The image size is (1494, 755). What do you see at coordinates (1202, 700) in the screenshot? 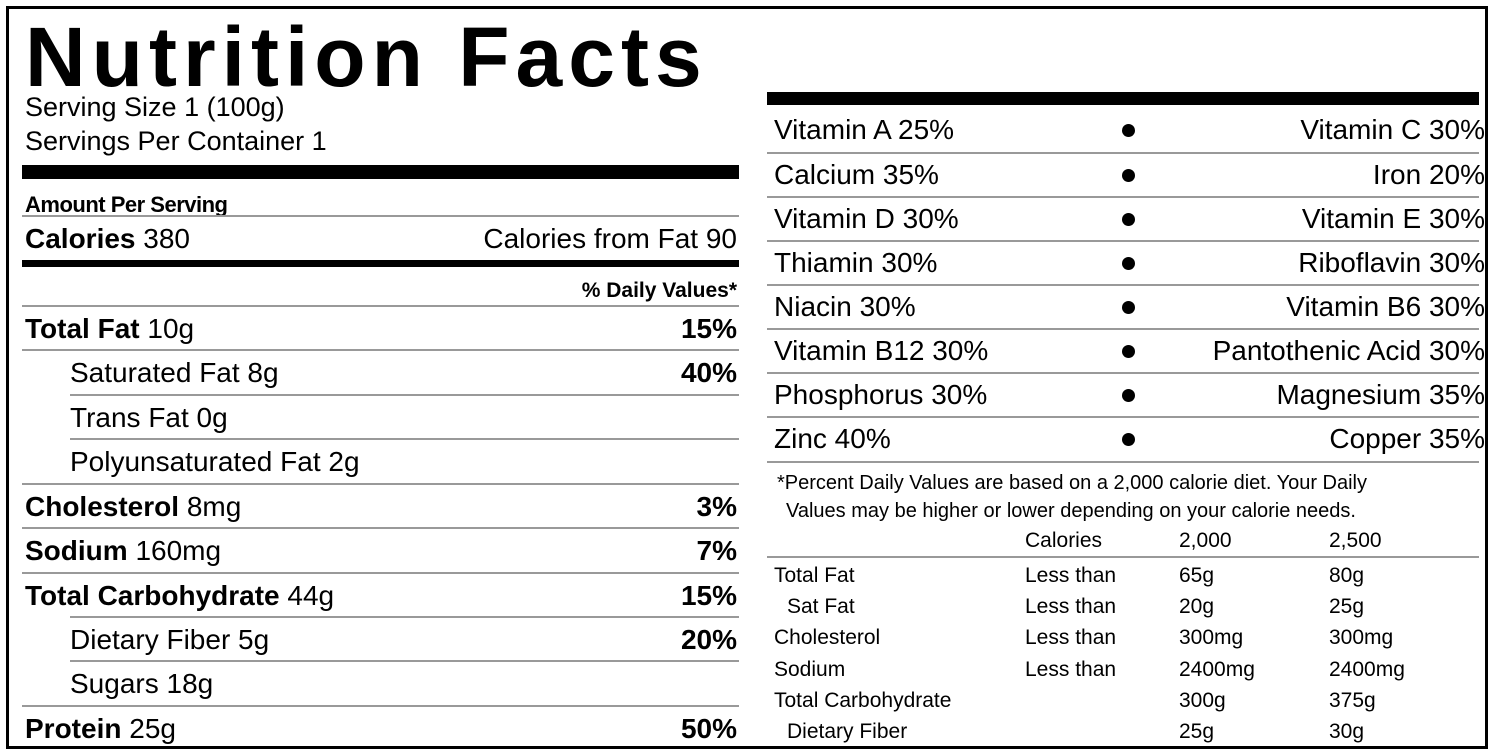
I see `dv-2000: 300g` at bounding box center [1202, 700].